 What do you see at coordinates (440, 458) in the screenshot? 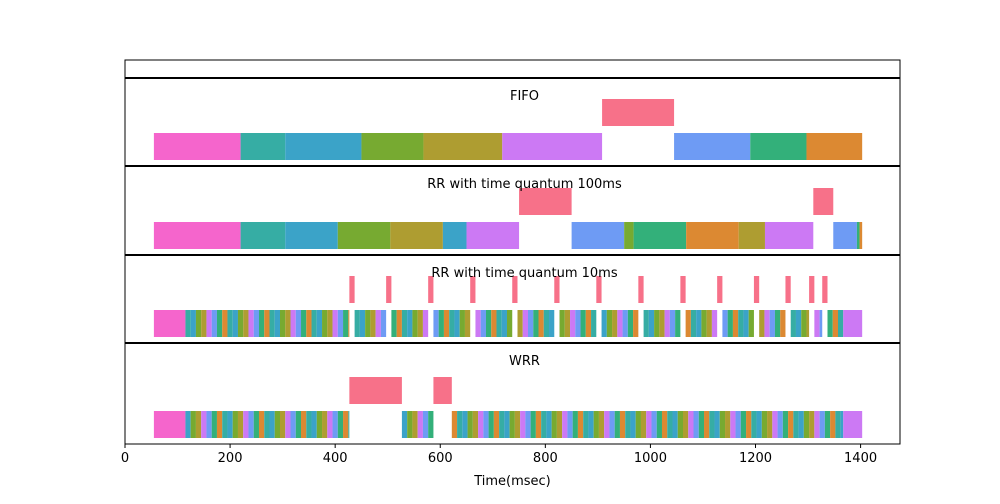
I see `x-tick-label: 600` at bounding box center [440, 458].